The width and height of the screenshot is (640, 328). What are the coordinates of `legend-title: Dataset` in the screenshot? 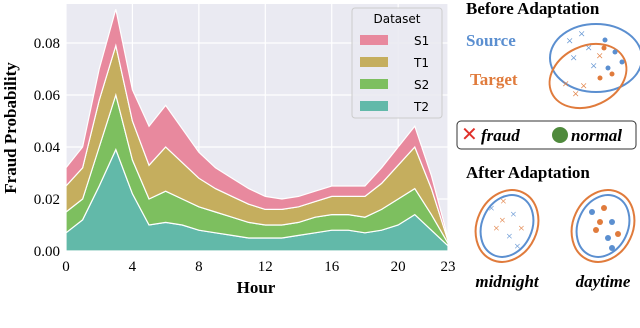 It's located at (397, 19).